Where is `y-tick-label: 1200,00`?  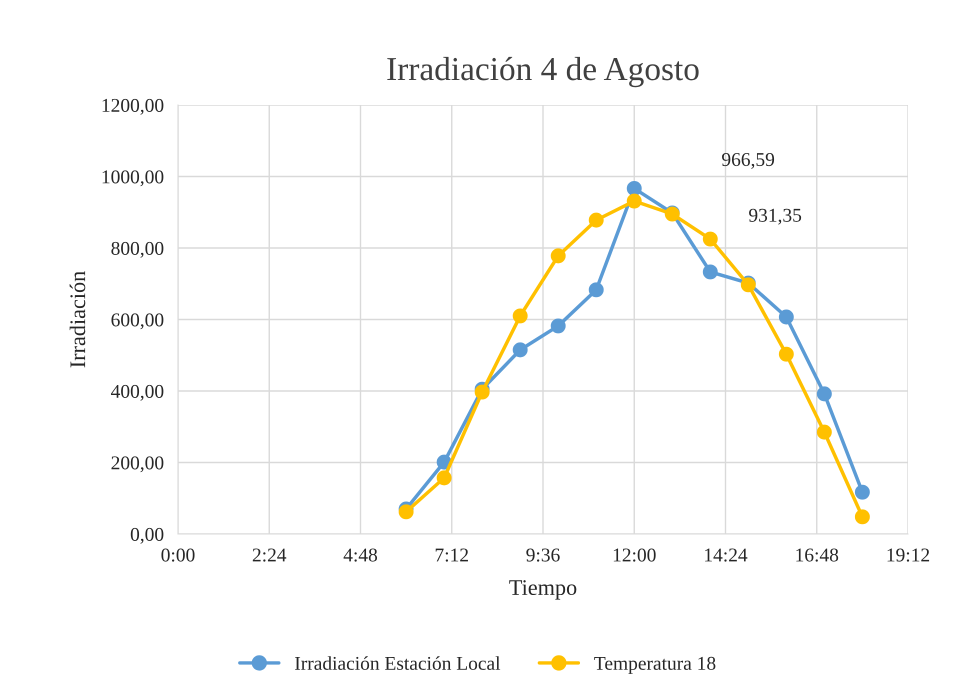 y-tick-label: 1200,00 is located at coordinates (133, 106).